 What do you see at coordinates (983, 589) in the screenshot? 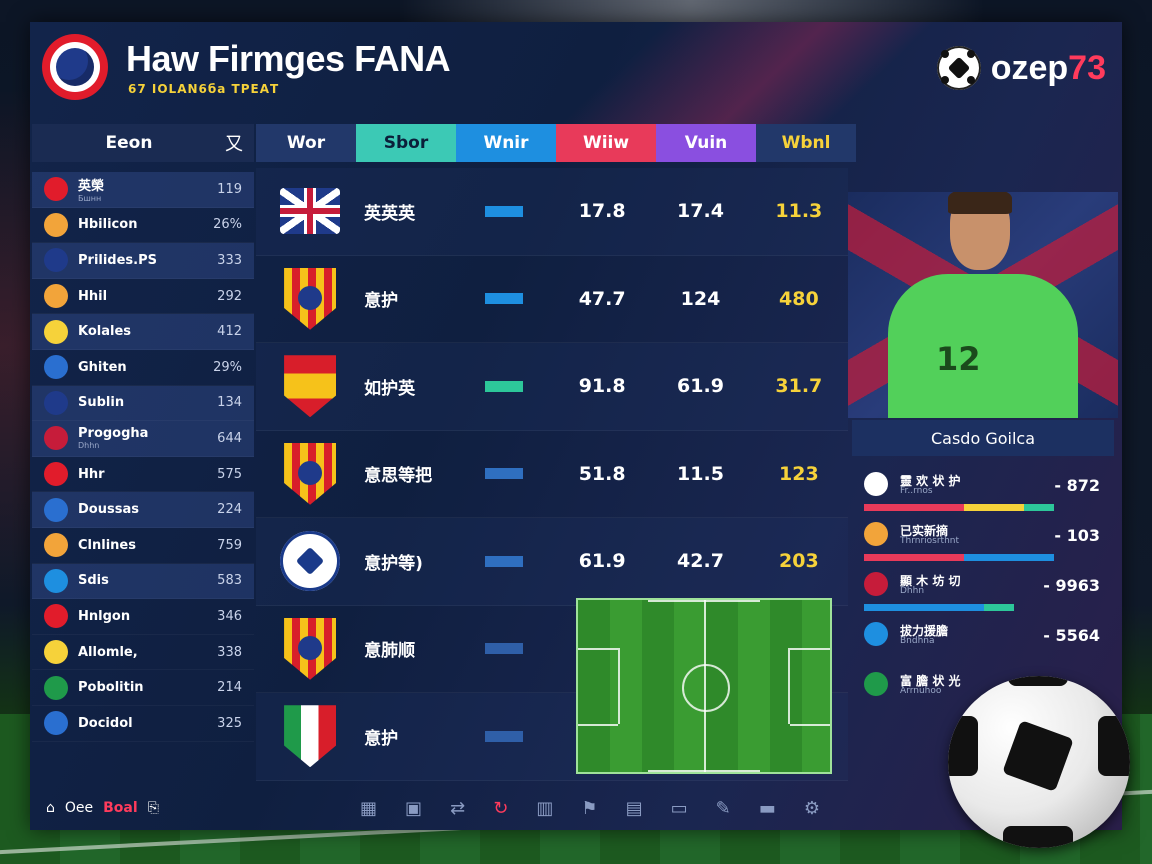
I see `stat-row: 顯 木 坊 切 Dhhn - 9963` at bounding box center [983, 589].